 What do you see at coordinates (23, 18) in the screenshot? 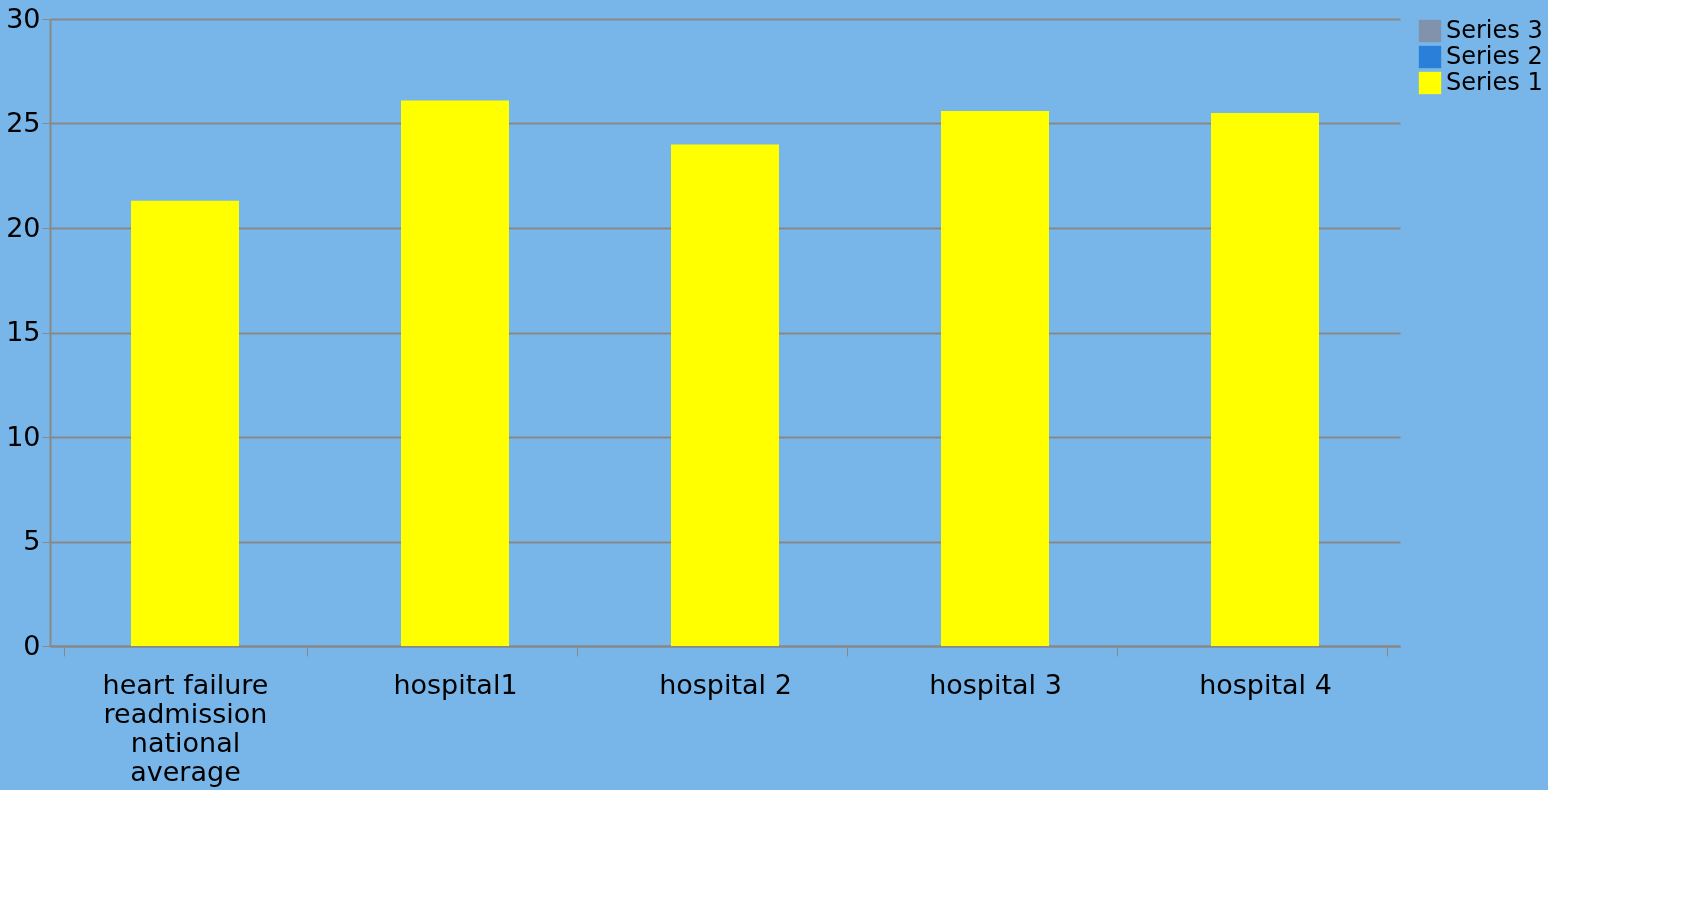
I see `y-tick-label: 30` at bounding box center [23, 18].